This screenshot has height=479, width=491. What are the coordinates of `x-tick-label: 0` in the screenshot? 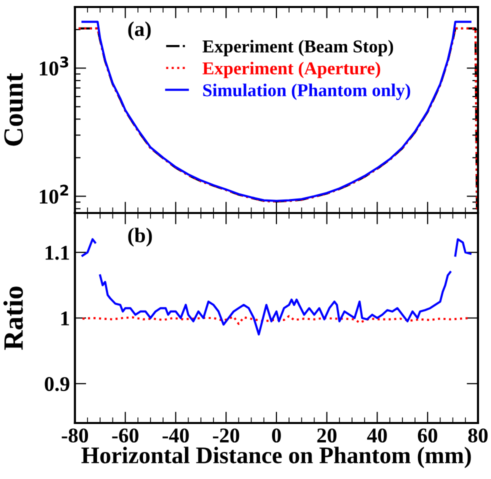 It's located at (276, 435).